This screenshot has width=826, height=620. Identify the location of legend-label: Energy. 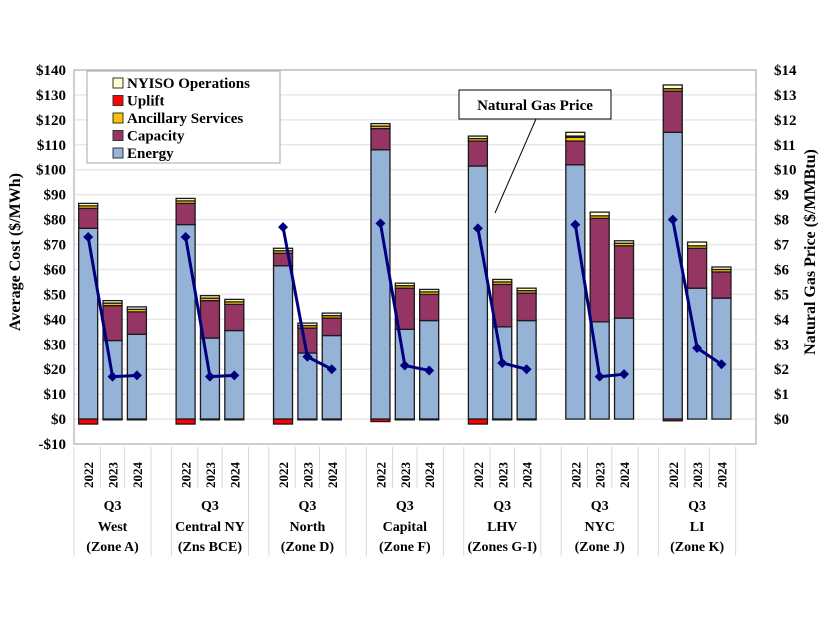
(150, 154).